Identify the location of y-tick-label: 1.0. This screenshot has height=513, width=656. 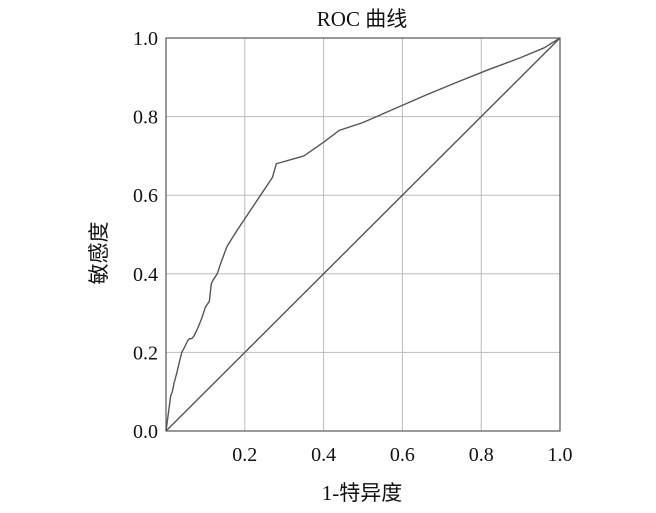
(145, 39).